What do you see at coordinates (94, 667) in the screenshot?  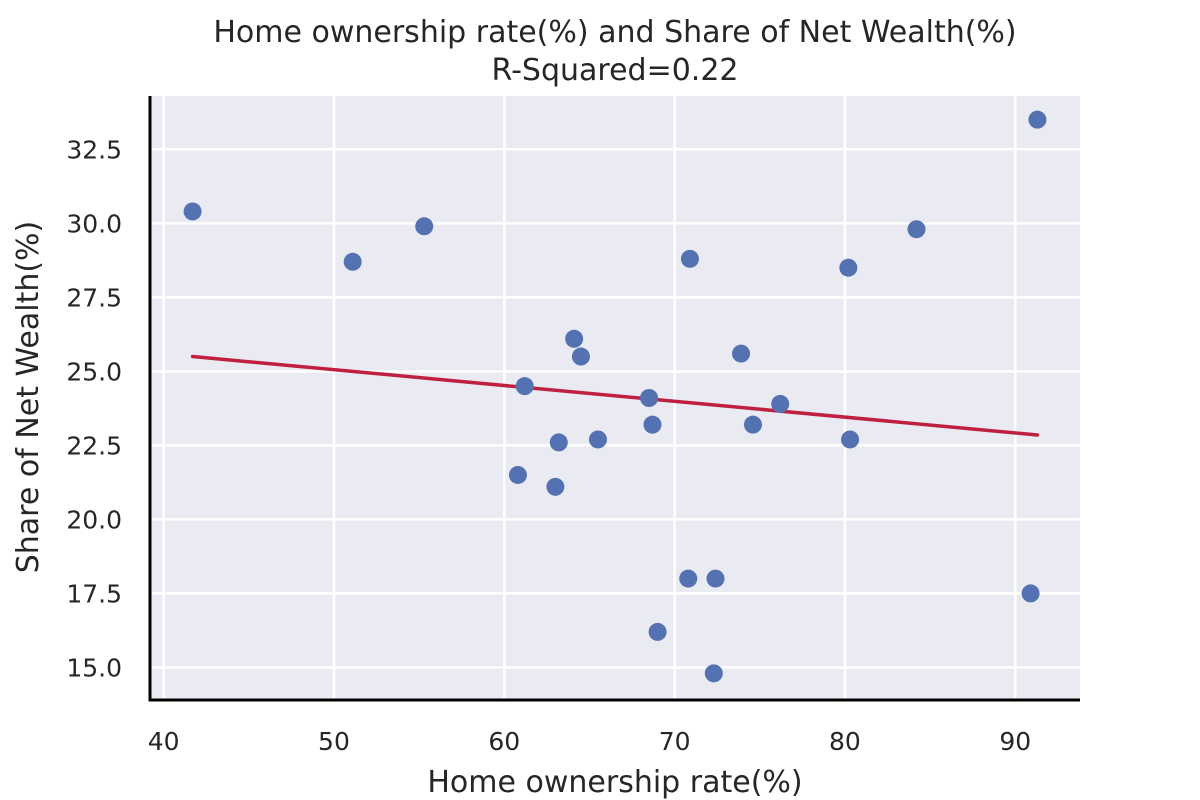 I see `y-tick-label: 15.0` at bounding box center [94, 667].